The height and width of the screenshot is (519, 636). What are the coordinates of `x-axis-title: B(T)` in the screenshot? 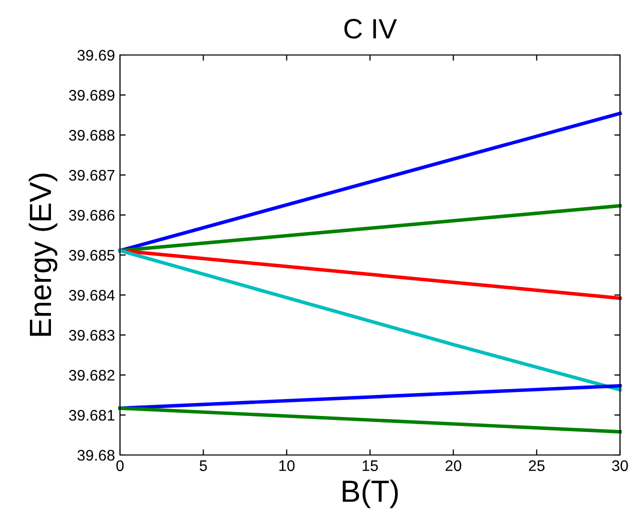 It's located at (370, 494).